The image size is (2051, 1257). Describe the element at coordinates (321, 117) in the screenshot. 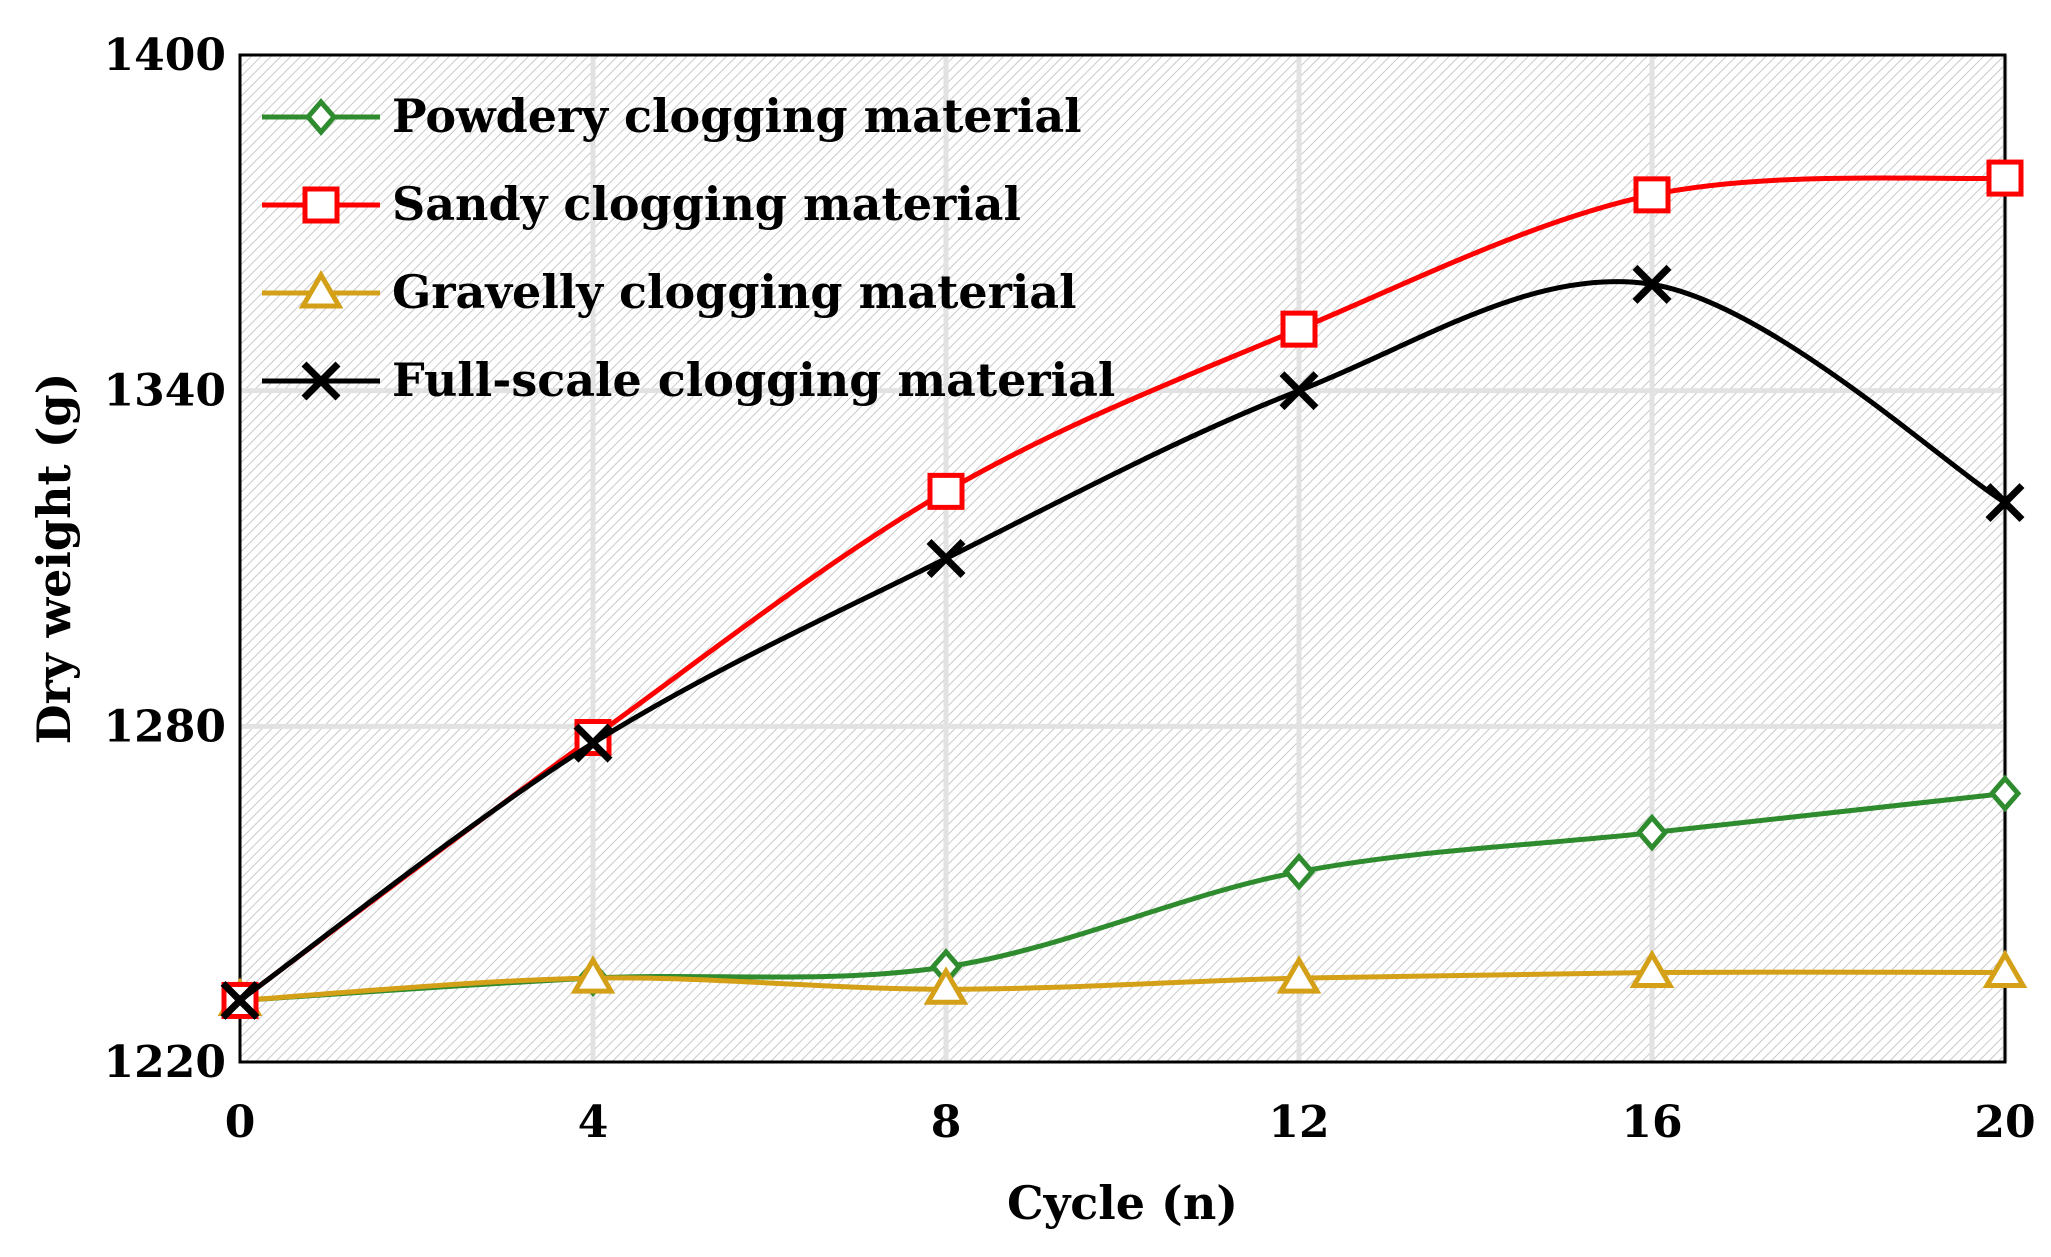

I see `legend-marker-powdery` at that location.